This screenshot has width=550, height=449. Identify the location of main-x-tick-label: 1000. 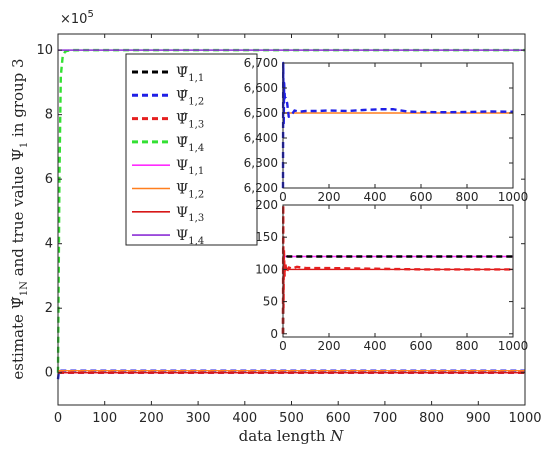
(524, 418).